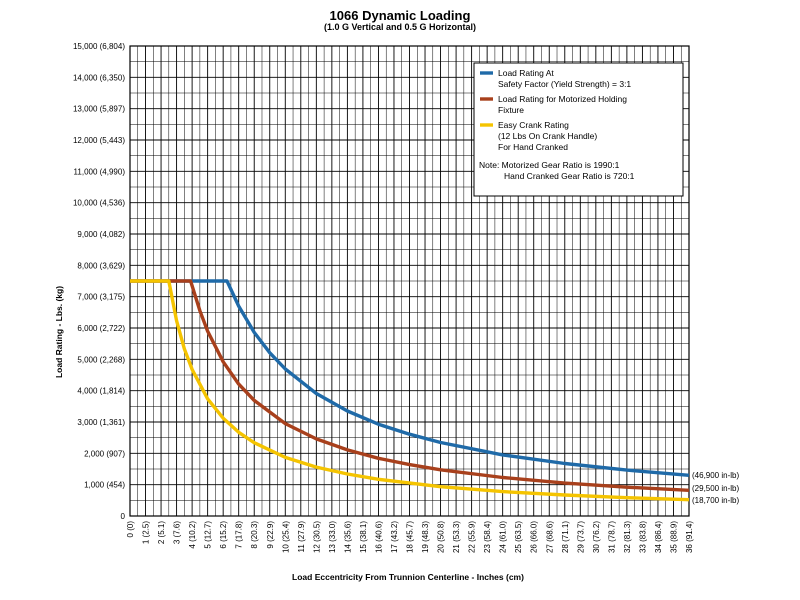 The height and width of the screenshot is (600, 800). Describe the element at coordinates (239, 535) in the screenshot. I see `x-tick-label: 7 (17.8)` at that location.